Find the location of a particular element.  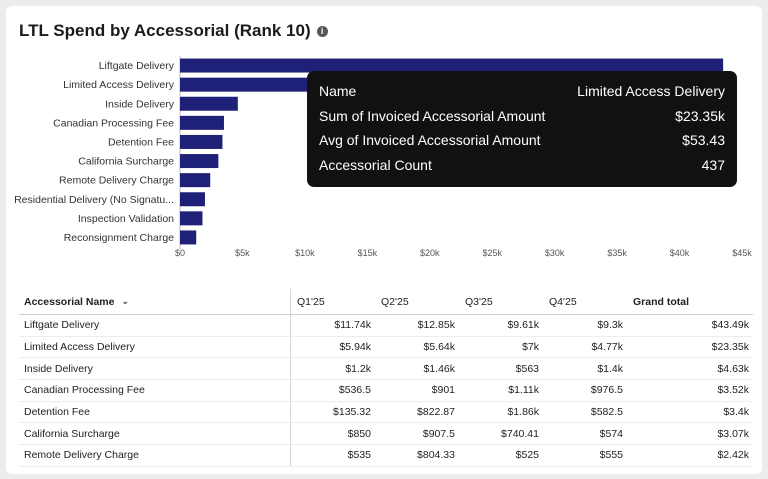

tooltip-label: Avg of Invoiced Accessorial Amount is located at coordinates (430, 140).